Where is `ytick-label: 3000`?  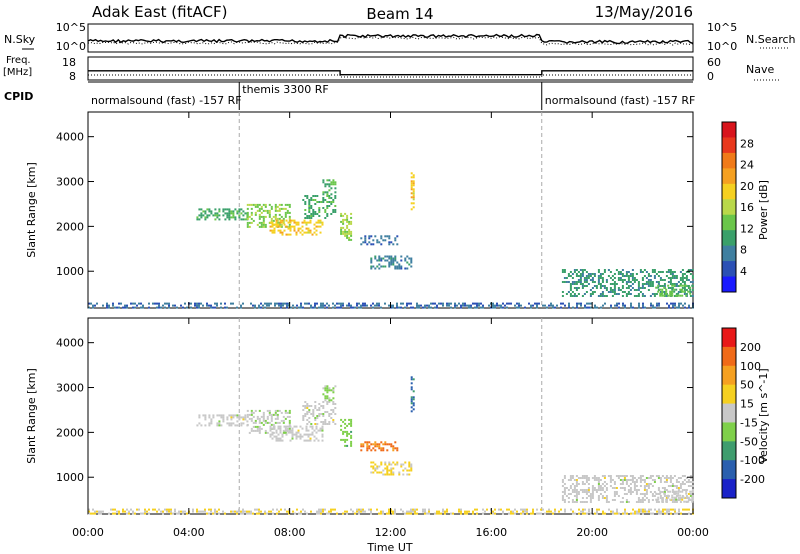
ytick-label: 3000 is located at coordinates (70, 182).